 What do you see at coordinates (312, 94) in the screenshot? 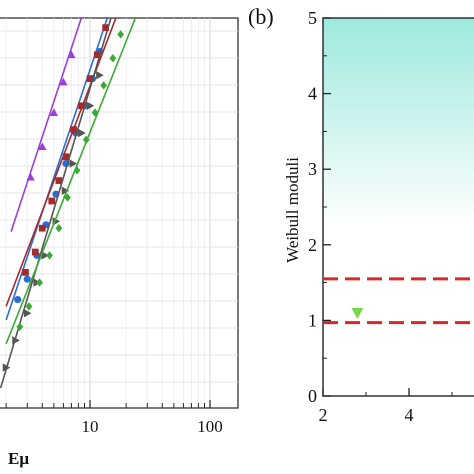
I see `y-tick-label: 4` at bounding box center [312, 94].